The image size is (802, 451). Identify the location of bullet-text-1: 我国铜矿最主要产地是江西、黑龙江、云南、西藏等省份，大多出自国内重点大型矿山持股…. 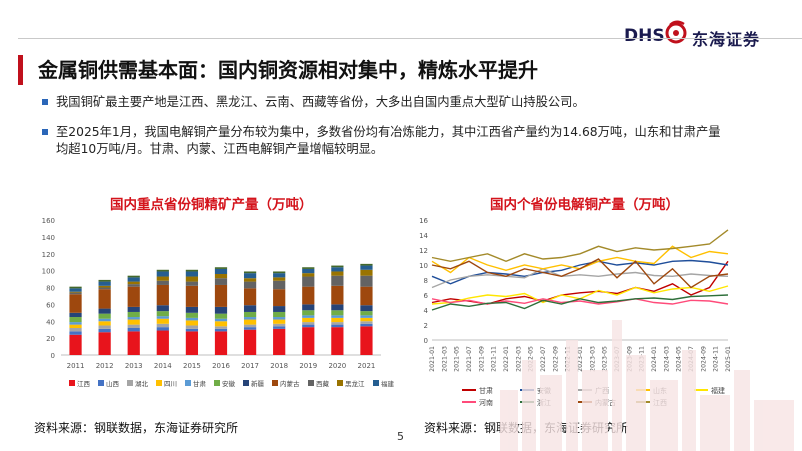
(320, 102).